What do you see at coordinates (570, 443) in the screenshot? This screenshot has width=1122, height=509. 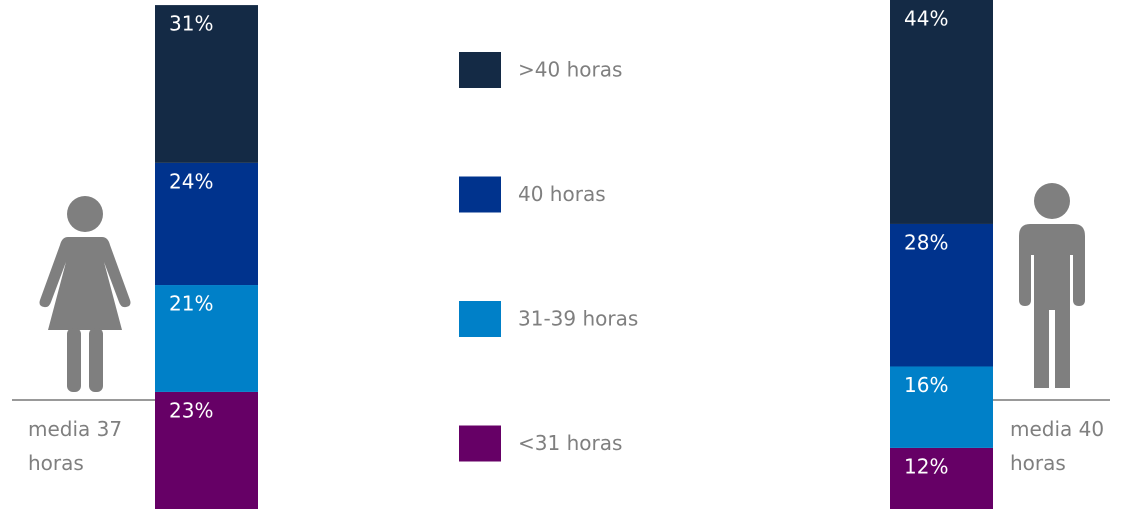 I see `legend-label: <31 horas` at bounding box center [570, 443].